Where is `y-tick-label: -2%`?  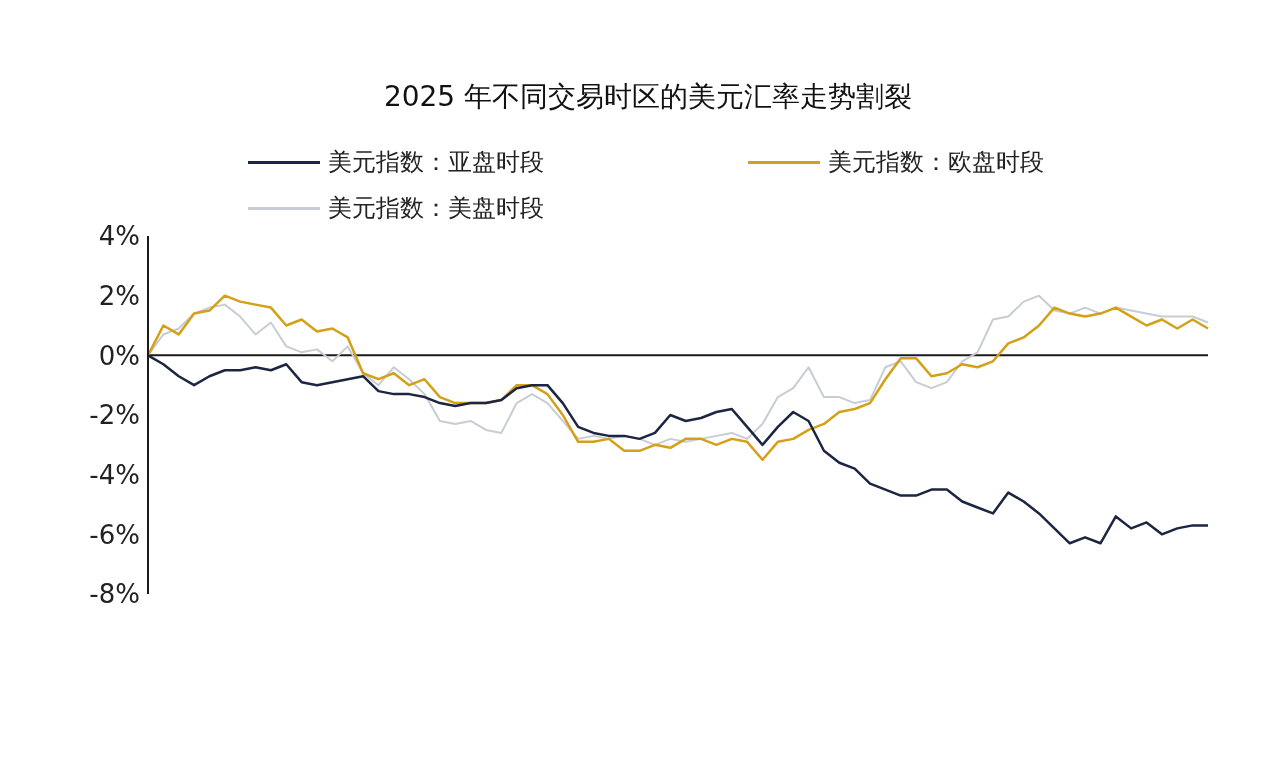
y-tick-label: -2% is located at coordinates (114, 415).